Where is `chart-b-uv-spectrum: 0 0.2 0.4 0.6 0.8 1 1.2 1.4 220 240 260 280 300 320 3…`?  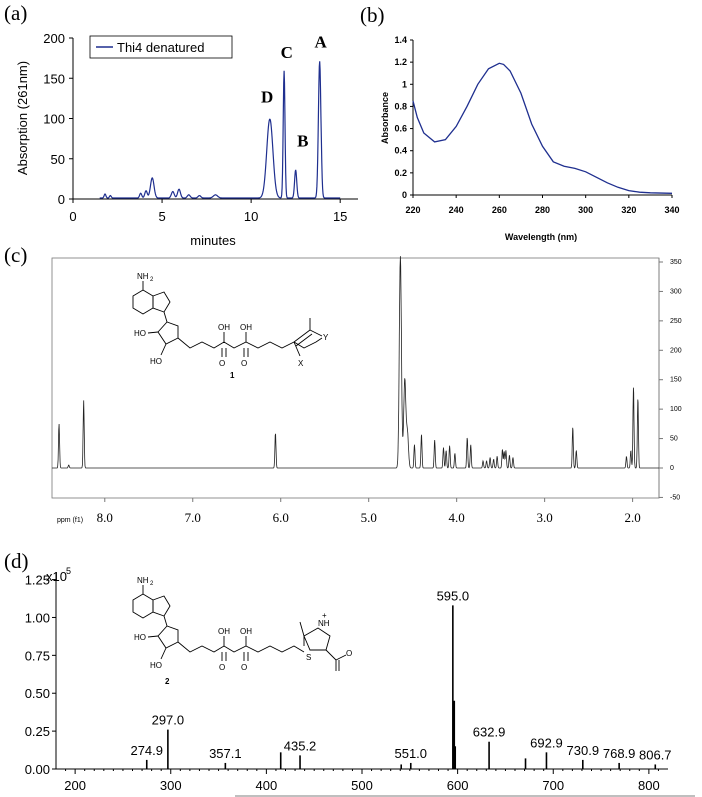
chart-b-uv-spectrum: 0 0.2 0.4 0.6 0.8 1 1.2 1.4 220 240 260 280 300 320 3… is located at coordinates (530, 138).